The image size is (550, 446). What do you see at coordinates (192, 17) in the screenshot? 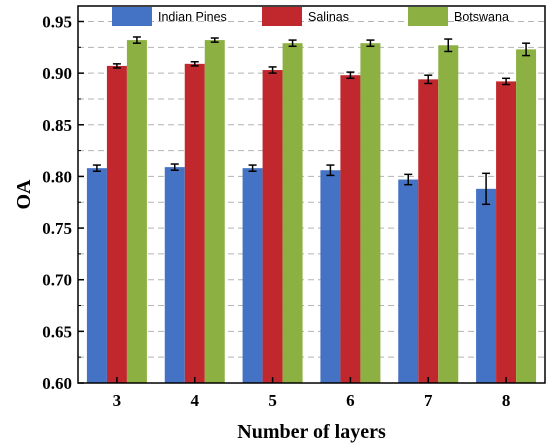
I see `legend-label: Indian Pines` at bounding box center [192, 17].